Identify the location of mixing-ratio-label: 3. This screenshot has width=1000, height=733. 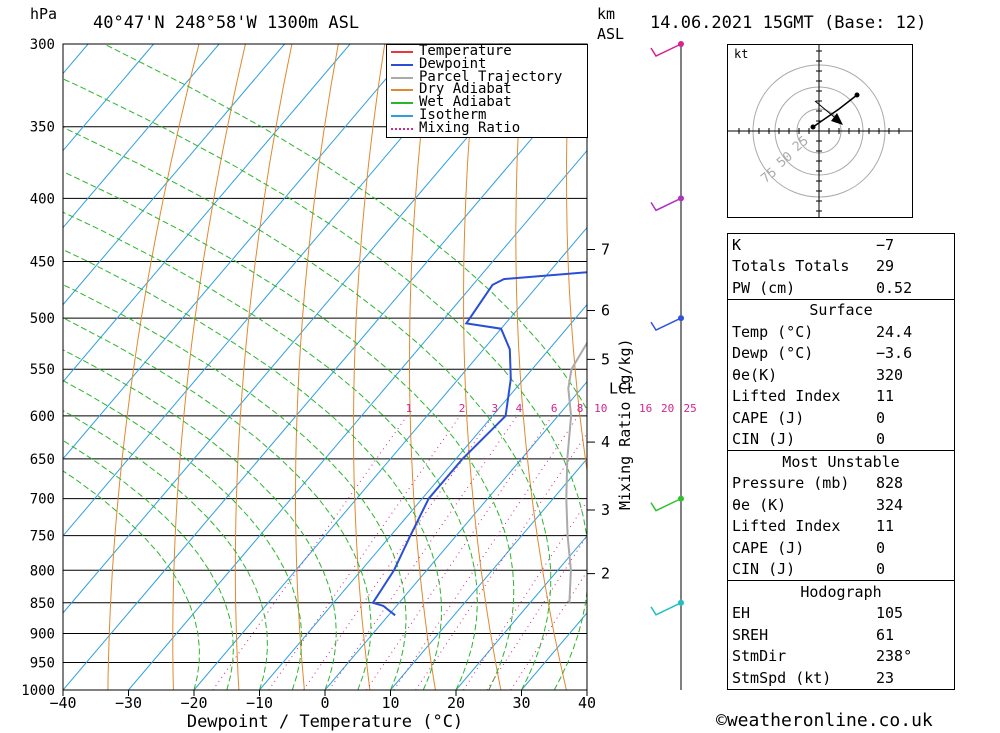
(495, 408).